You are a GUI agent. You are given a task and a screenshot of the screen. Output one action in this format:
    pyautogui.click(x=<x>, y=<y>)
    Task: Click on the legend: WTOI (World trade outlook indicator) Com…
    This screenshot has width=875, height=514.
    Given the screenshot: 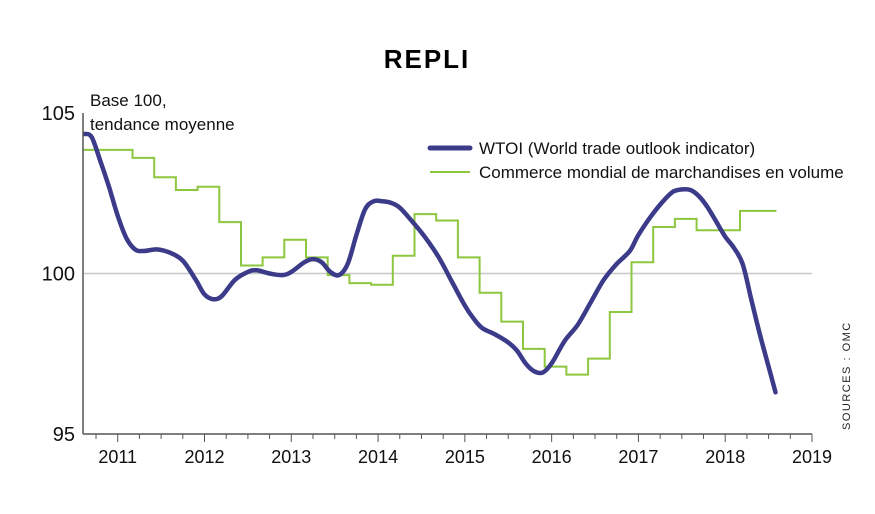 What is the action you would take?
    pyautogui.click(x=635, y=160)
    